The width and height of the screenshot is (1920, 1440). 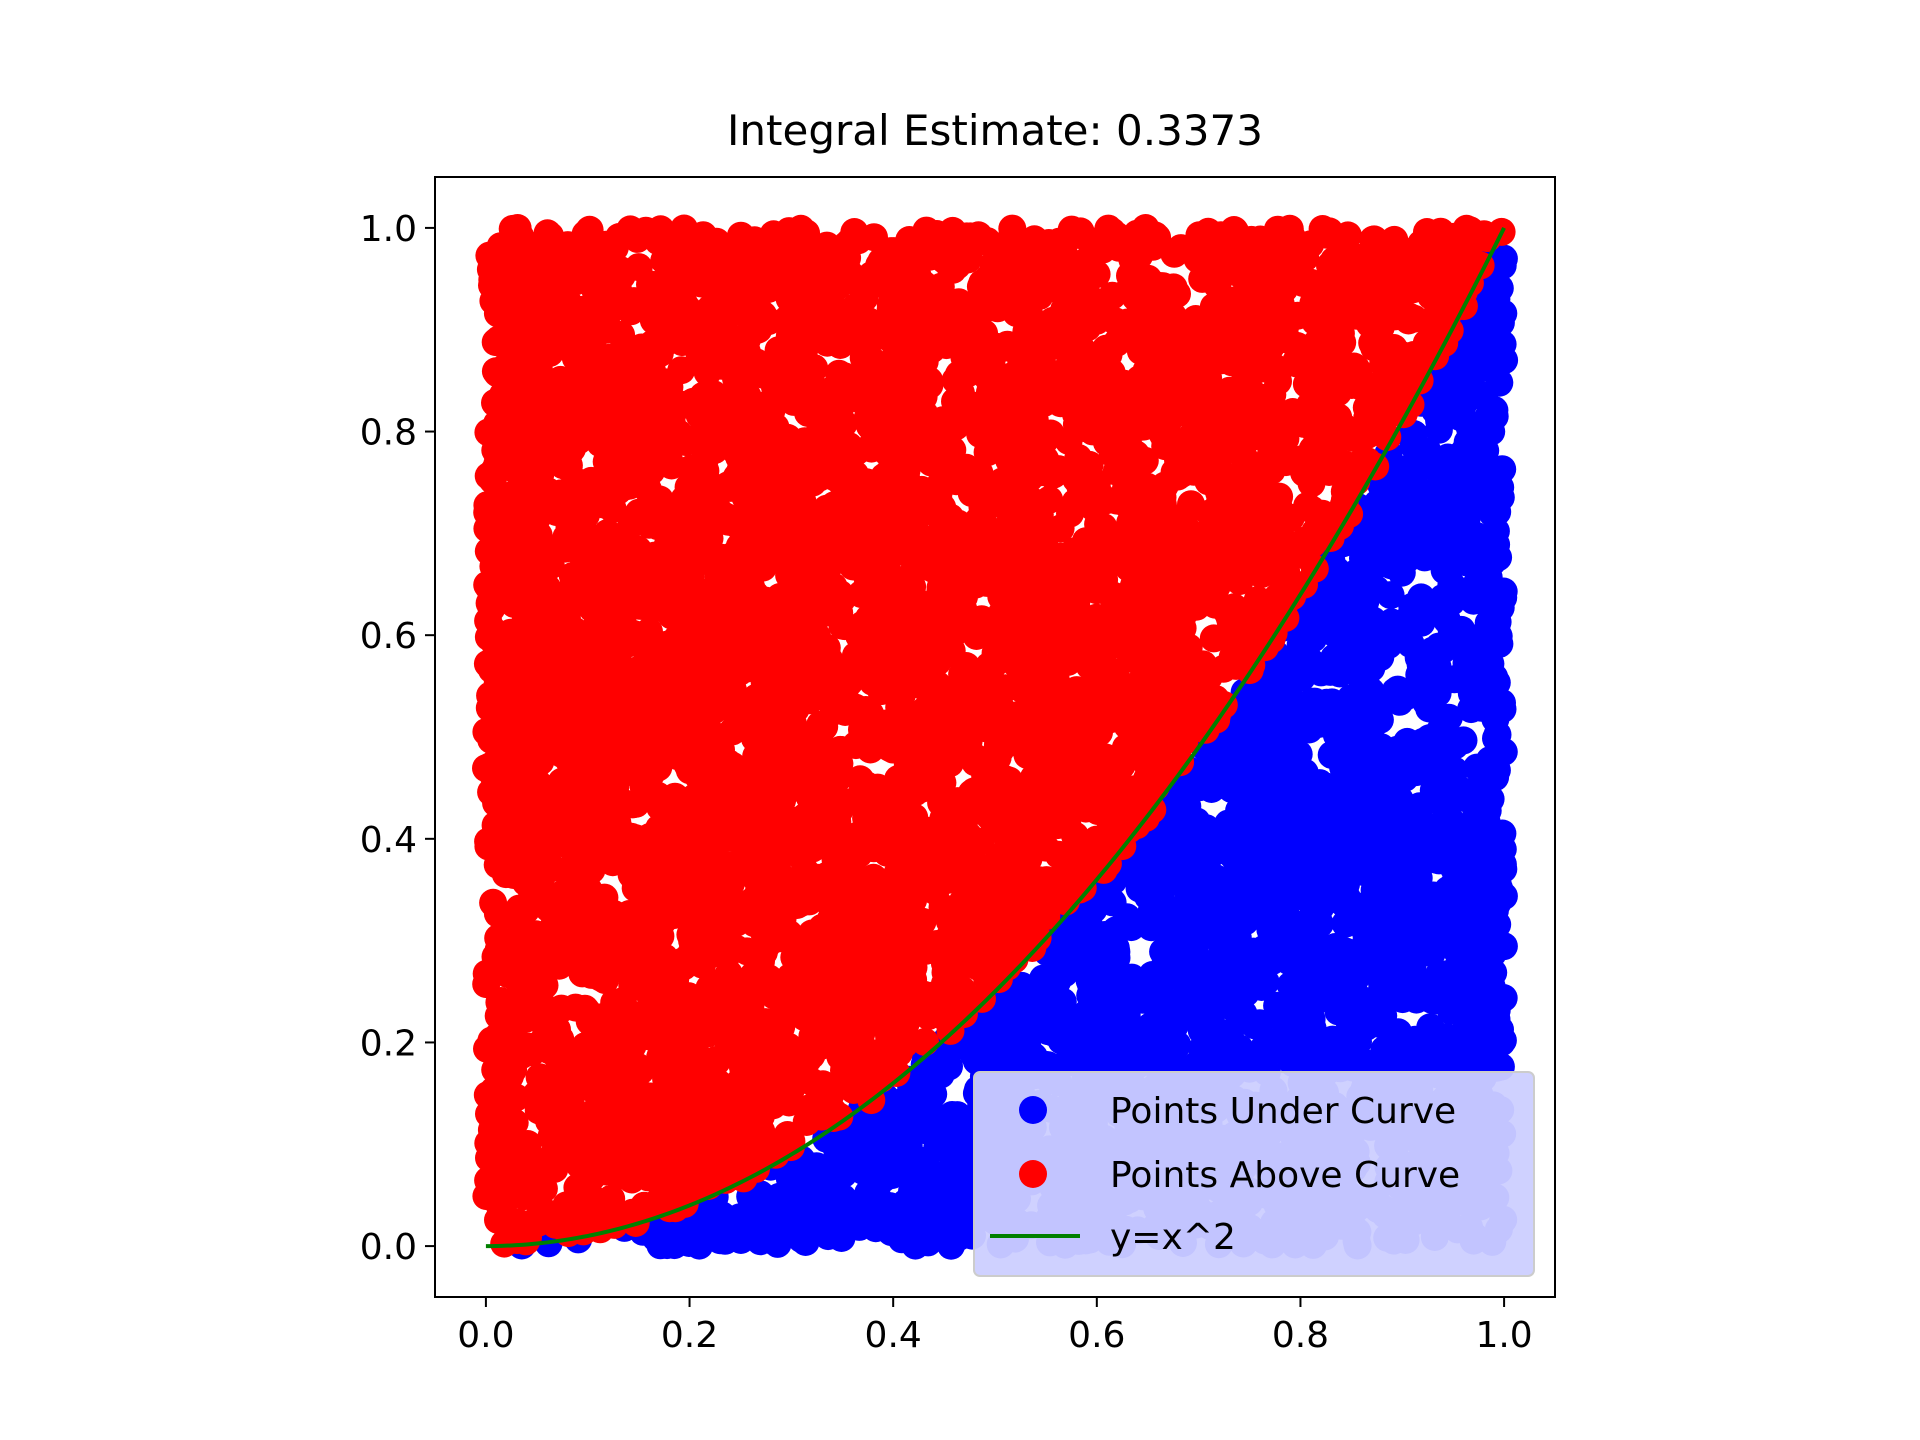 What do you see at coordinates (497, 423) in the screenshot?
I see `point-above-curve` at bounding box center [497, 423].